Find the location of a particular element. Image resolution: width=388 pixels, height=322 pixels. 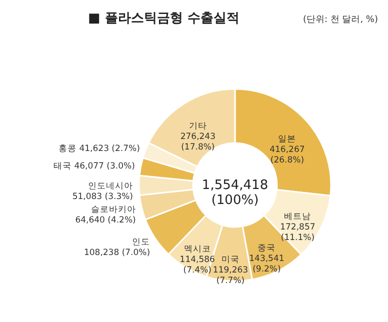

slice-label: 미국 is located at coordinates (230, 259).